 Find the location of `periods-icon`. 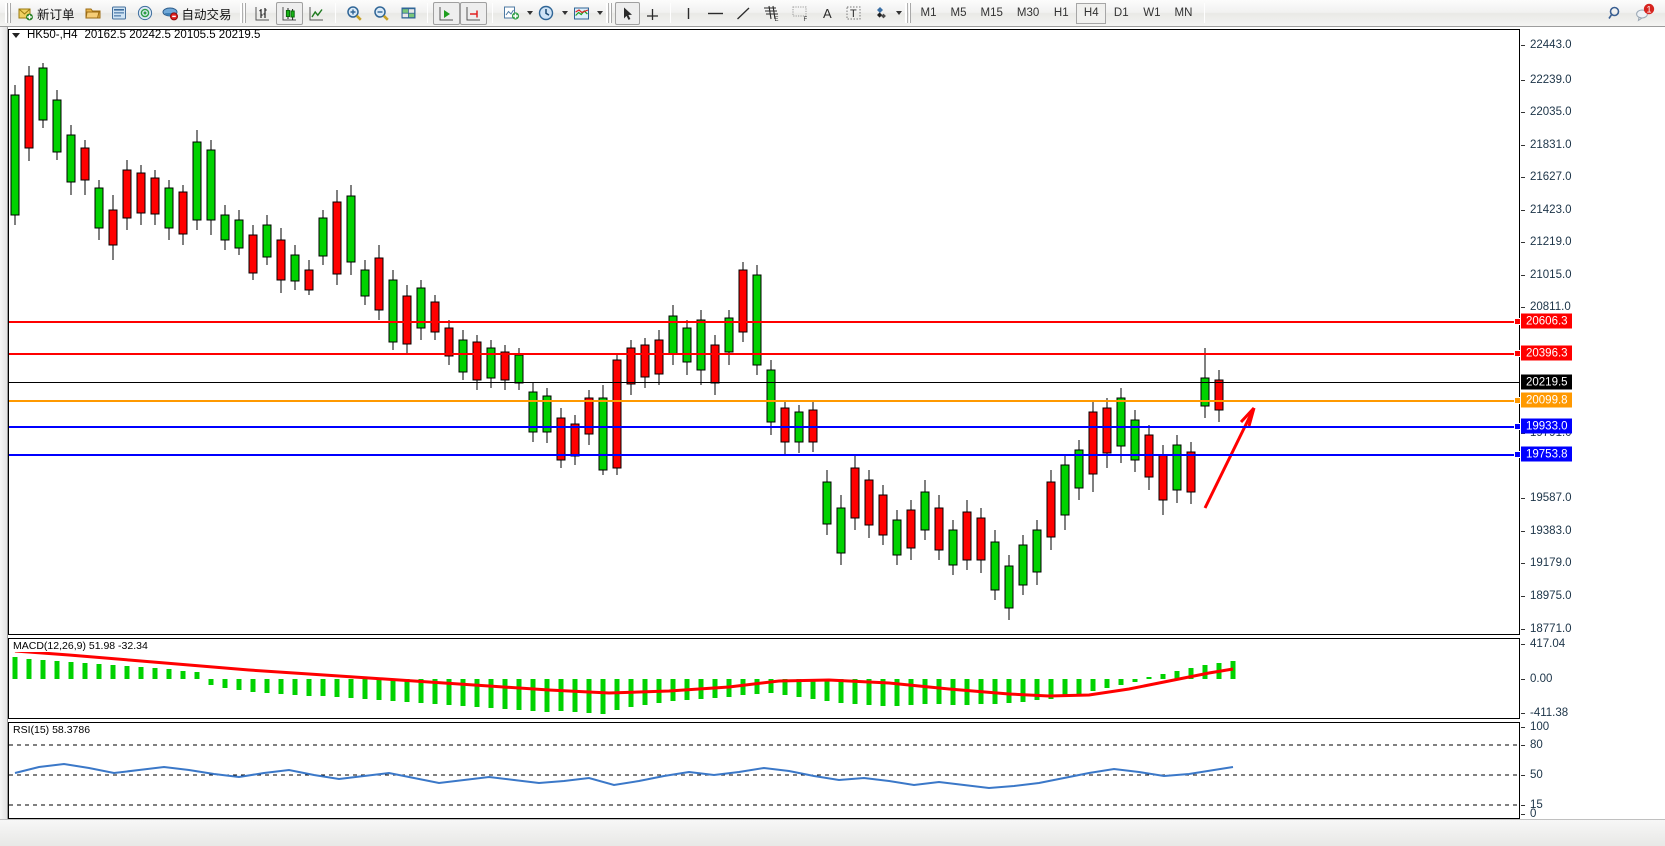

periods-icon is located at coordinates (545, 12).